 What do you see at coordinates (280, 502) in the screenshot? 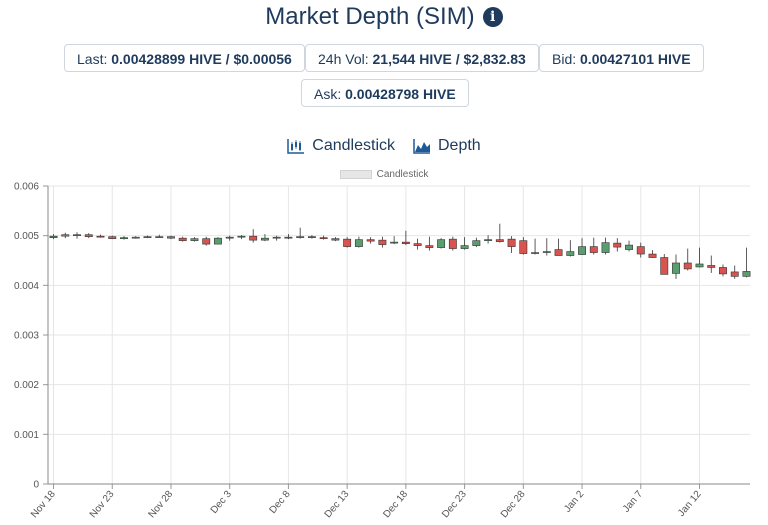
I see `x-tick-label: Dec 8` at bounding box center [280, 502].